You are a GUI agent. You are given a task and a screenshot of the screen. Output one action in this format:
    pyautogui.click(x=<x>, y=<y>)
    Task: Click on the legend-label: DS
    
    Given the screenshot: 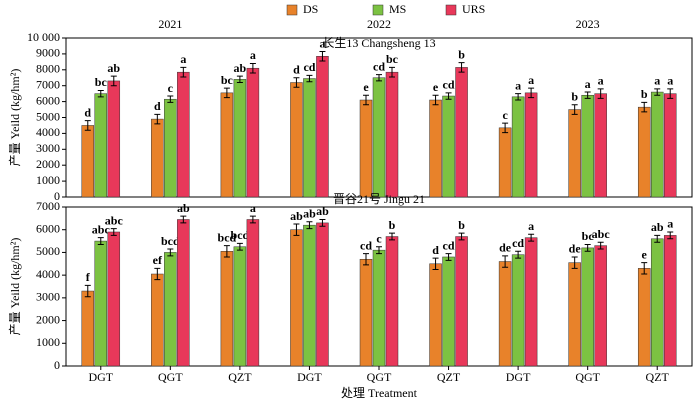 What is the action you would take?
    pyautogui.click(x=310, y=9)
    